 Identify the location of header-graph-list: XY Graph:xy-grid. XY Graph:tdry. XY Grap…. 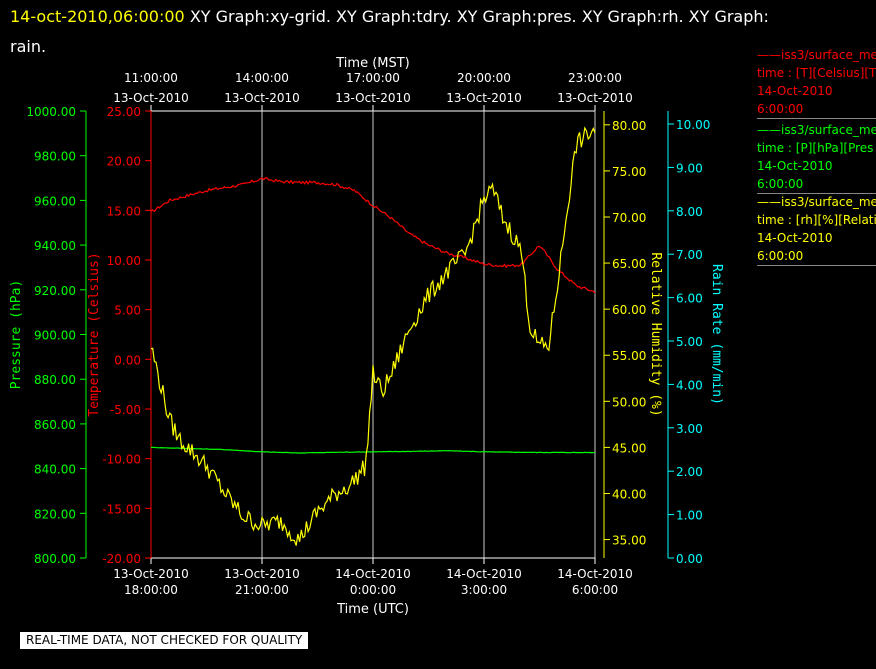
(476, 16).